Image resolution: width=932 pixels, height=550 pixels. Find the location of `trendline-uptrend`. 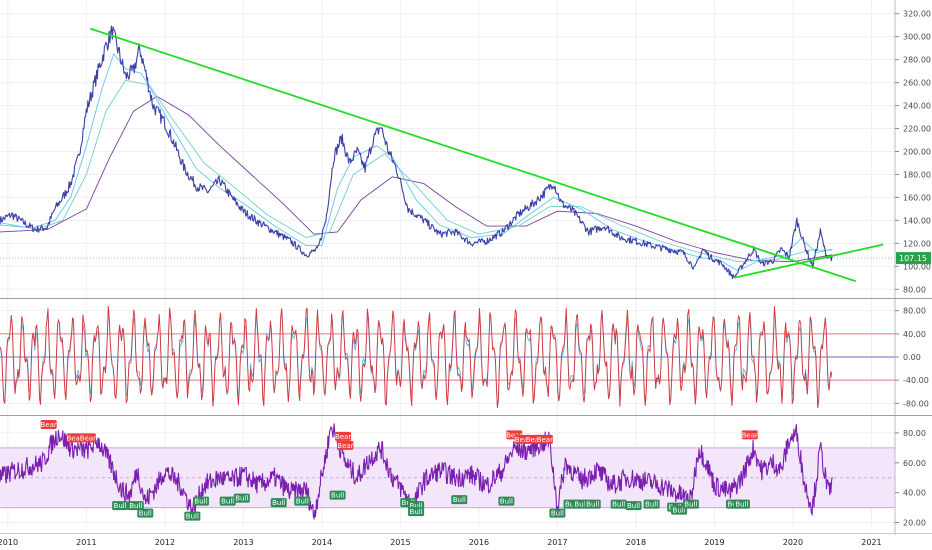

trendline-uptrend is located at coordinates (808, 261).